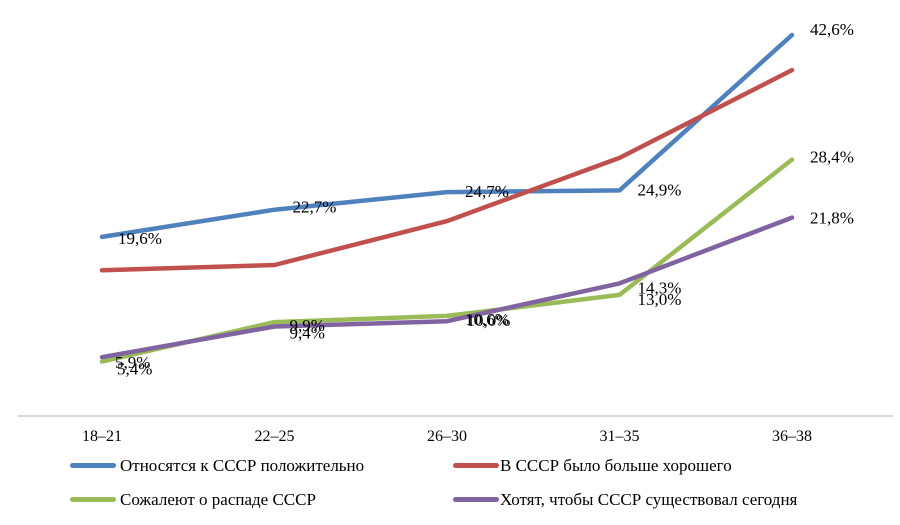 This screenshot has height=525, width=900. Describe the element at coordinates (660, 299) in the screenshot. I see `data-label-regret-collapse-3: 13,0%` at that location.